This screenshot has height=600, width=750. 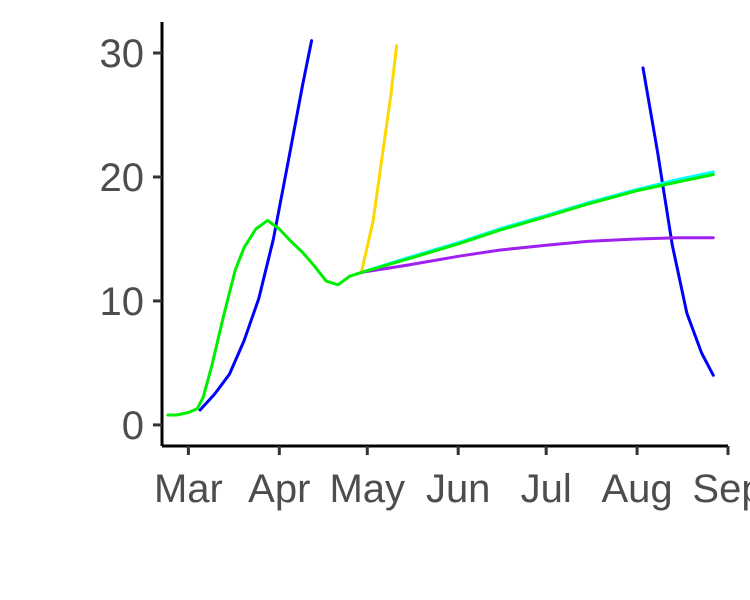 I want to click on y-tick-label: 30, so click(x=122, y=54).